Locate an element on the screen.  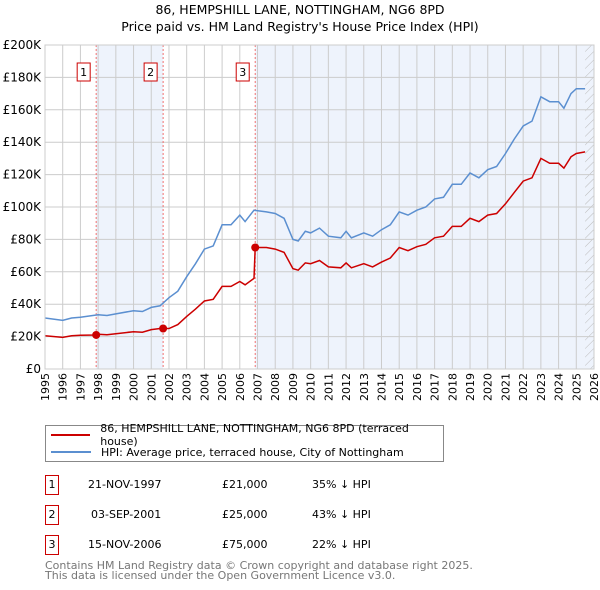
x-tick-label: 2006 is located at coordinates (240, 387).